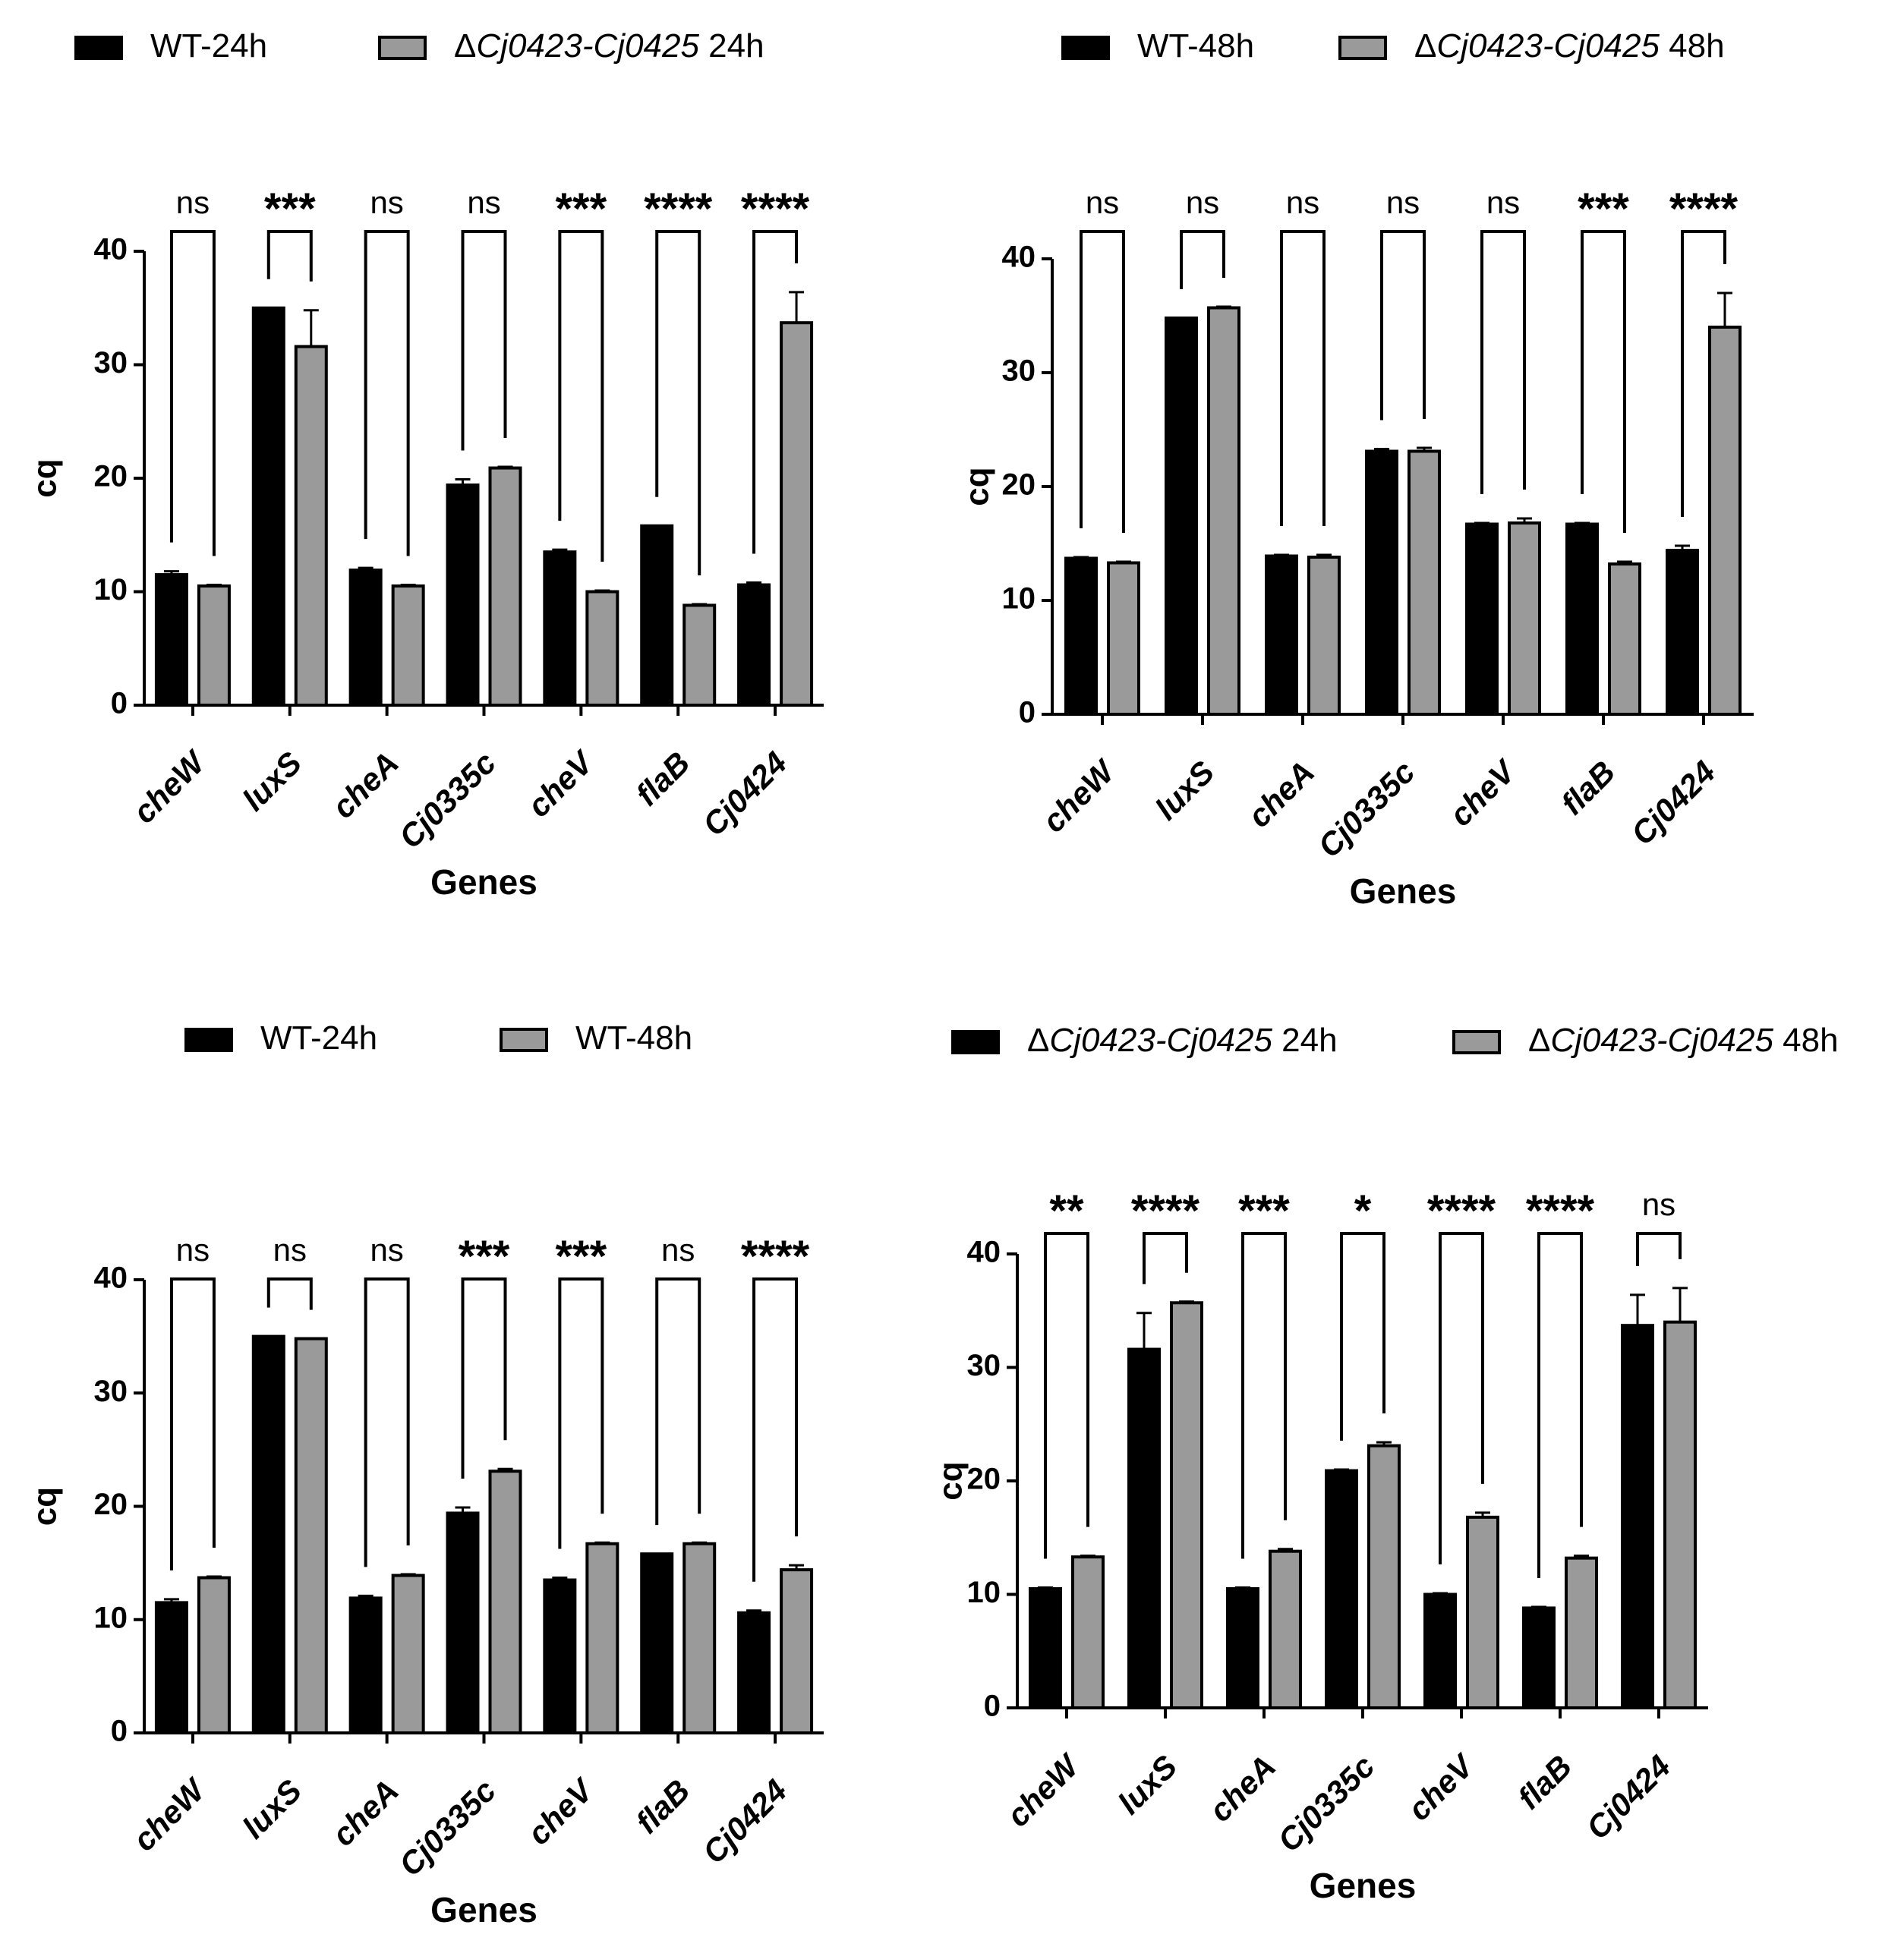 This screenshot has height=1950, width=1904. What do you see at coordinates (1066, 1211) in the screenshot?
I see `significance-label: **` at bounding box center [1066, 1211].